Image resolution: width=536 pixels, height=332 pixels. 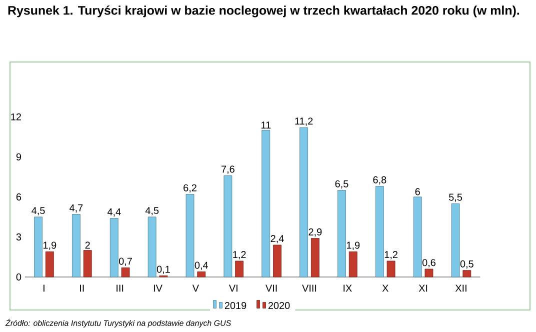 I want to click on y-tick-label: 6, so click(x=19, y=196).